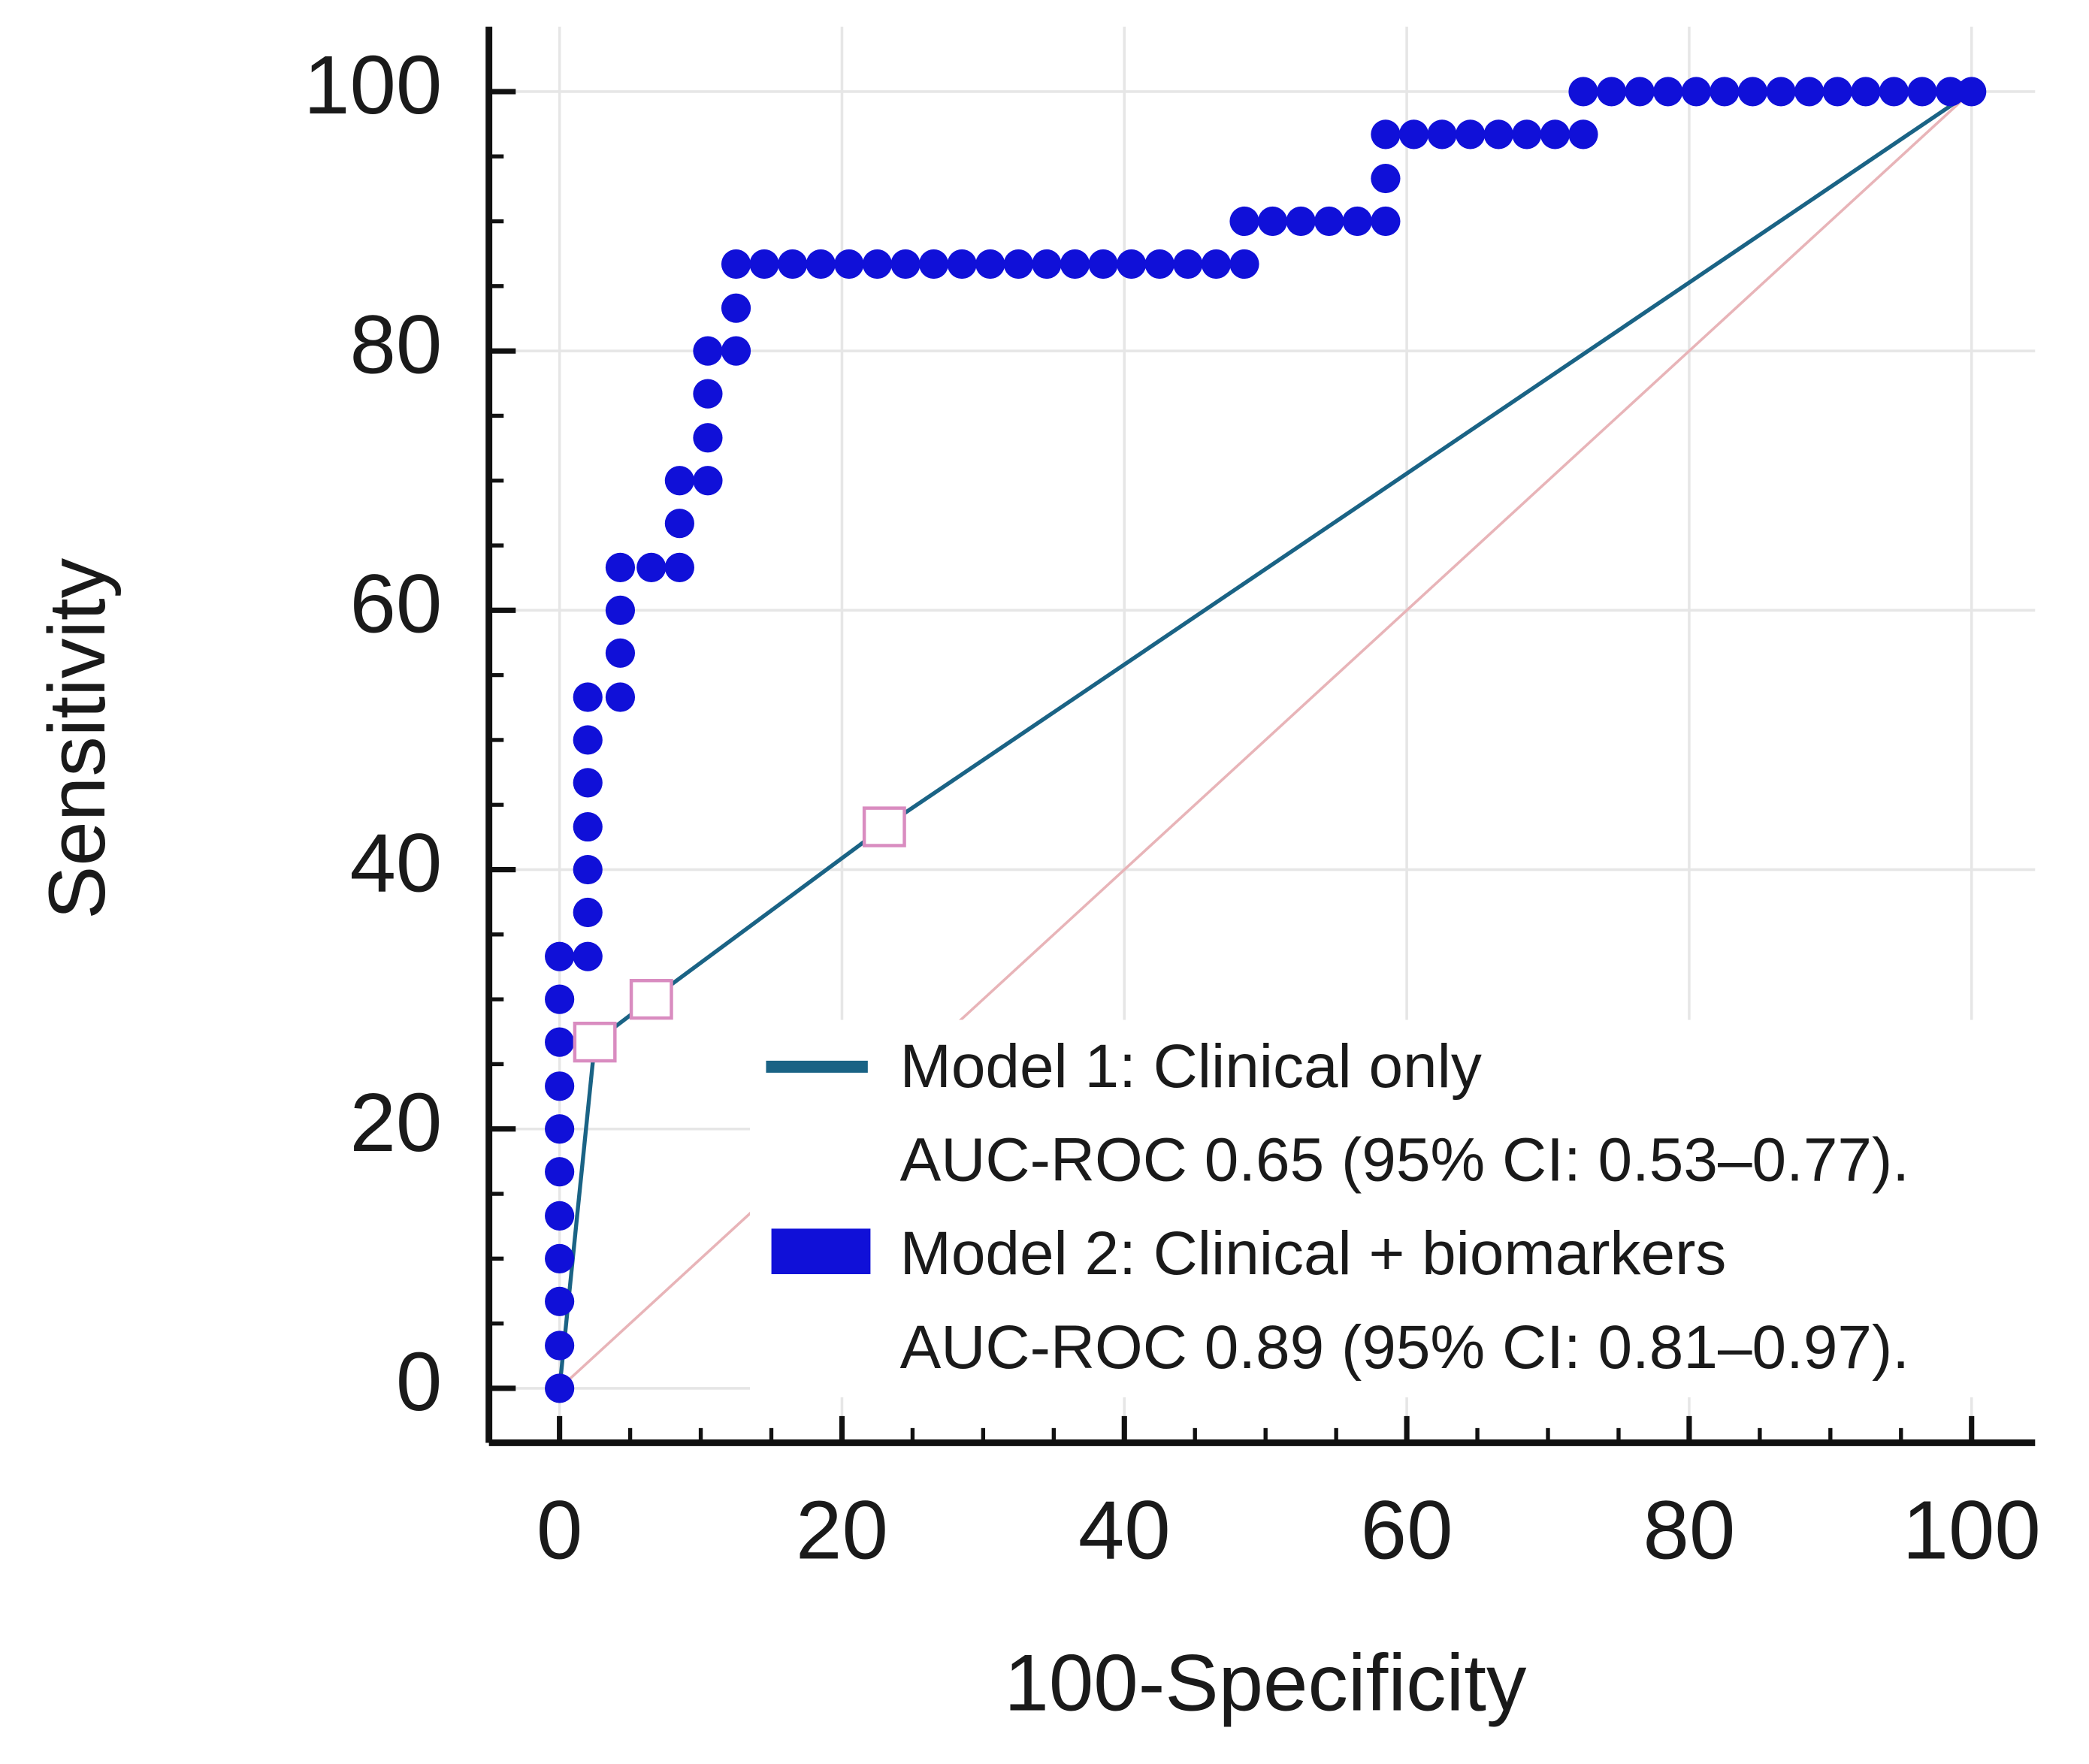 This screenshot has width=2089, height=1764. Describe the element at coordinates (1972, 1530) in the screenshot. I see `x-tick-label: 100` at that location.